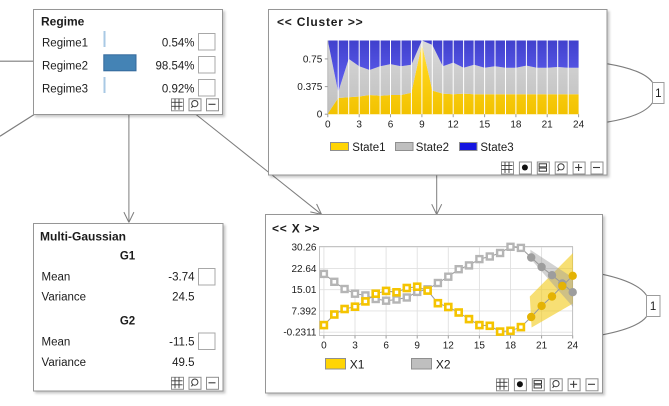 Image resolution: width=669 pixels, height=406 pixels. What do you see at coordinates (303, 248) in the screenshot?
I see `svg-text: 30.26` at bounding box center [303, 248].